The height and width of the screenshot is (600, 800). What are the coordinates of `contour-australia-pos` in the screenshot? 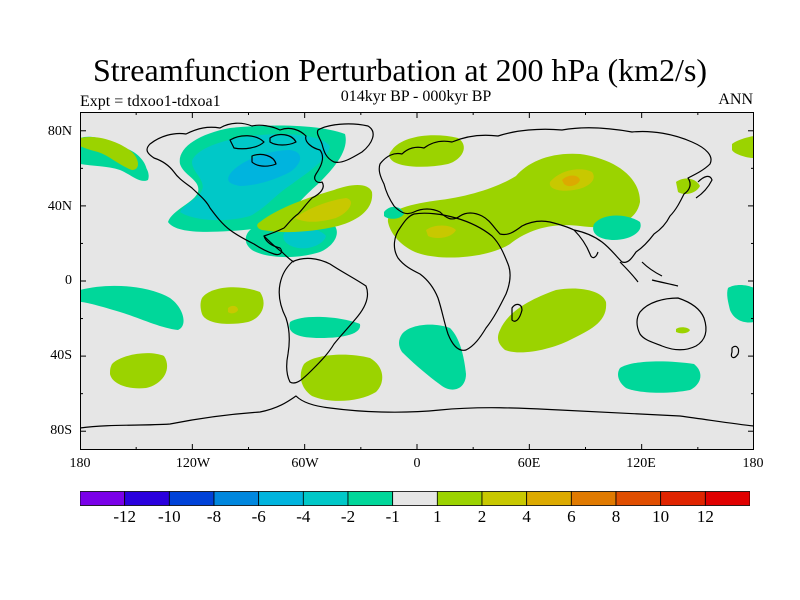 It's located at (683, 330).